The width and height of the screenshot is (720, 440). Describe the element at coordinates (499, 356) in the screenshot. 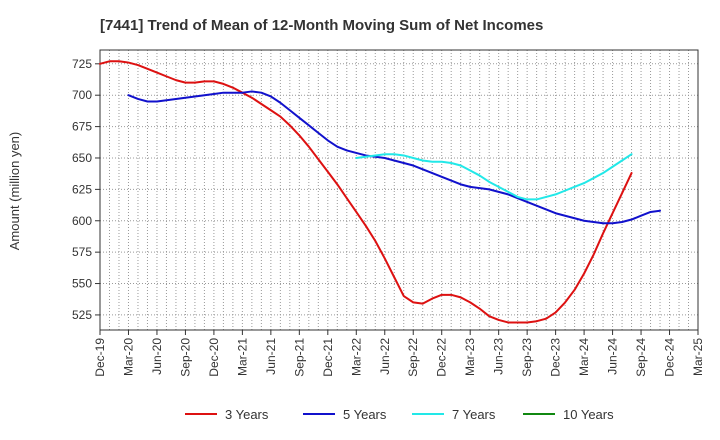

I see `x-tick-label: Jun-23` at that location.